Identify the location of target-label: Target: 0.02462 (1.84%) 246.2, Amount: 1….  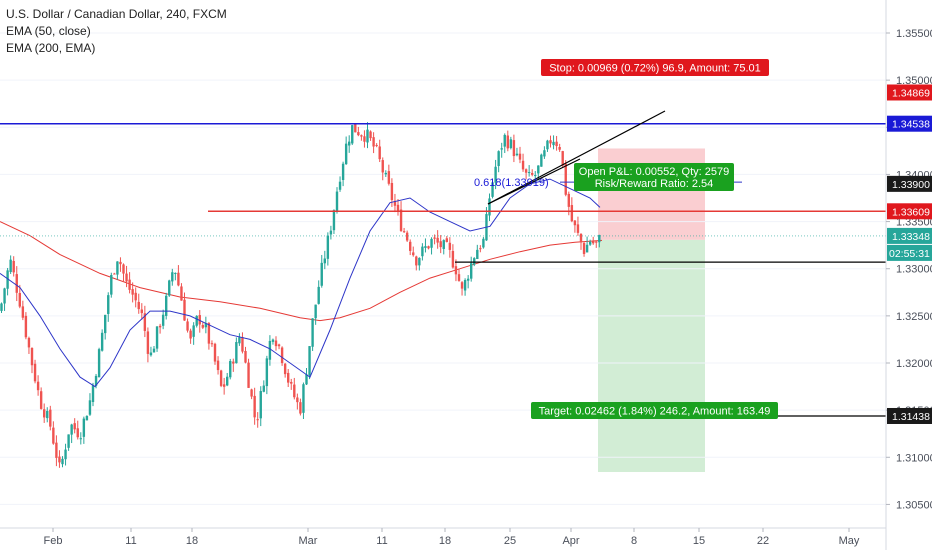
(655, 412).